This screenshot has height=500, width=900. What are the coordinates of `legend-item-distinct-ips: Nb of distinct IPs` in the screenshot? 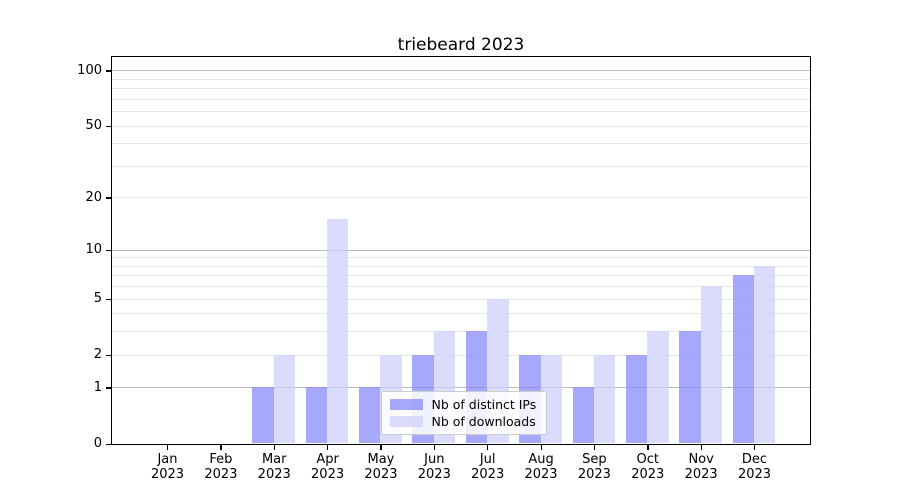 It's located at (463, 404).